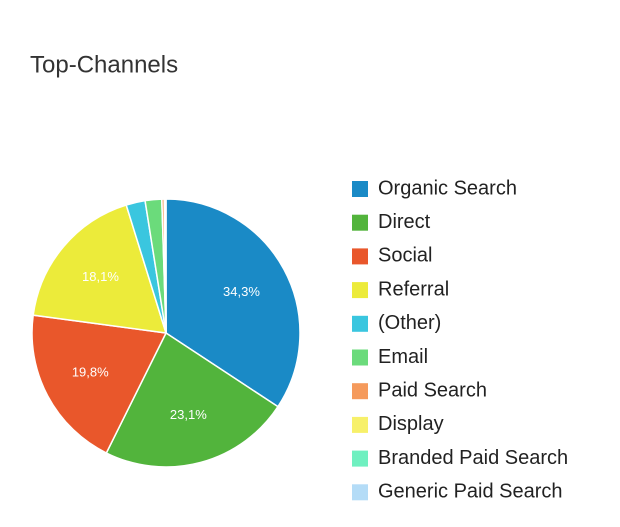 Image resolution: width=620 pixels, height=527 pixels. What do you see at coordinates (104, 64) in the screenshot?
I see `chart-title: Top-Channels` at bounding box center [104, 64].